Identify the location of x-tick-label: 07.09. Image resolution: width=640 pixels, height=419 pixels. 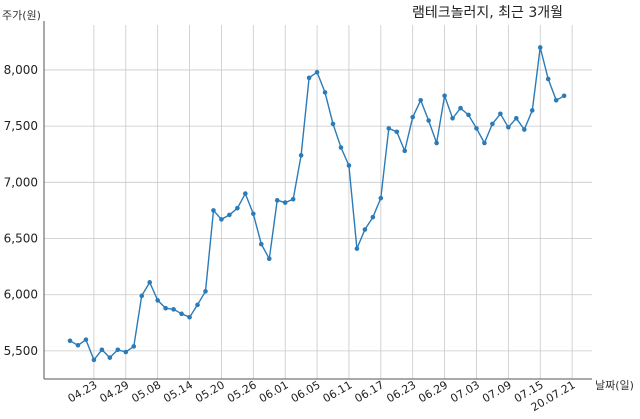
(497, 391).